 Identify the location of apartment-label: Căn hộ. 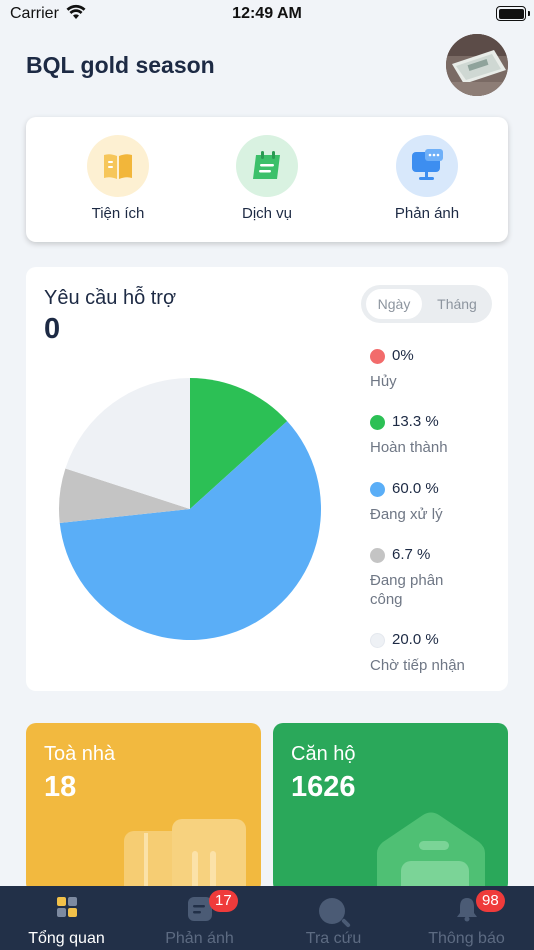
(323, 754).